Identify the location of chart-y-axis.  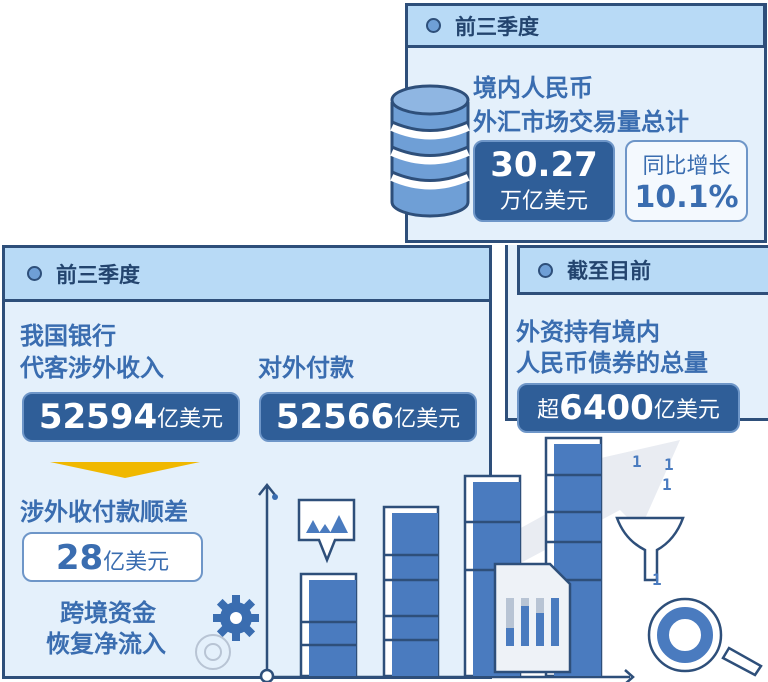
(267, 579).